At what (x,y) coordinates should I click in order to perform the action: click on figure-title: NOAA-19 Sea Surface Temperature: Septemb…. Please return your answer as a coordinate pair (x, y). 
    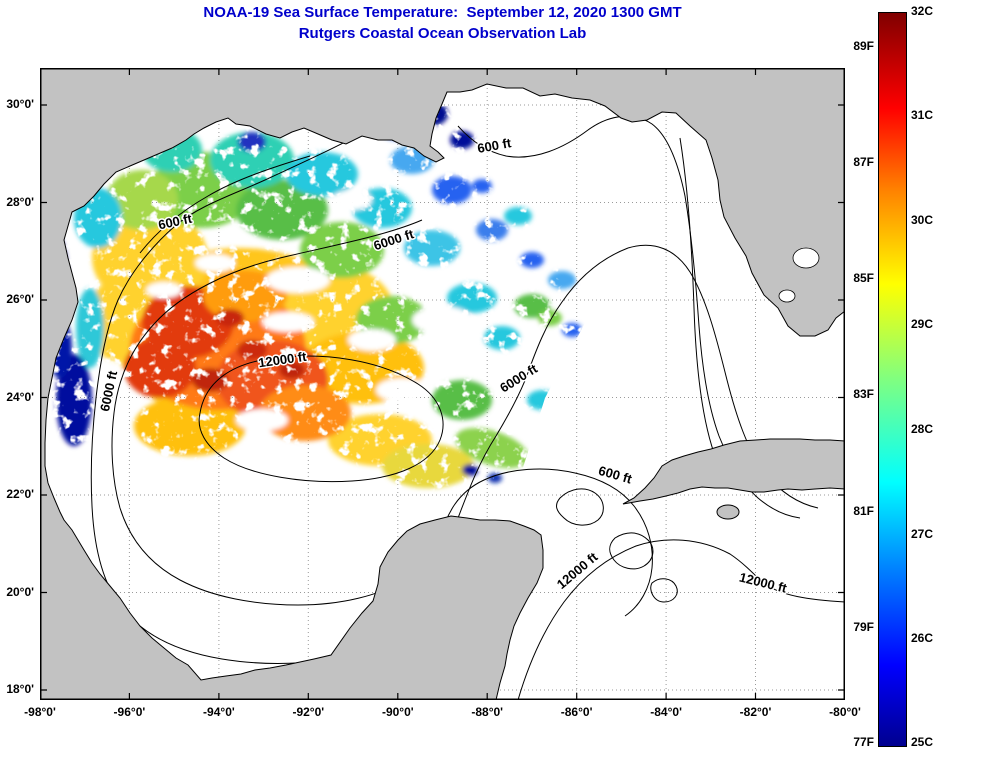
    Looking at the image, I should click on (442, 12).